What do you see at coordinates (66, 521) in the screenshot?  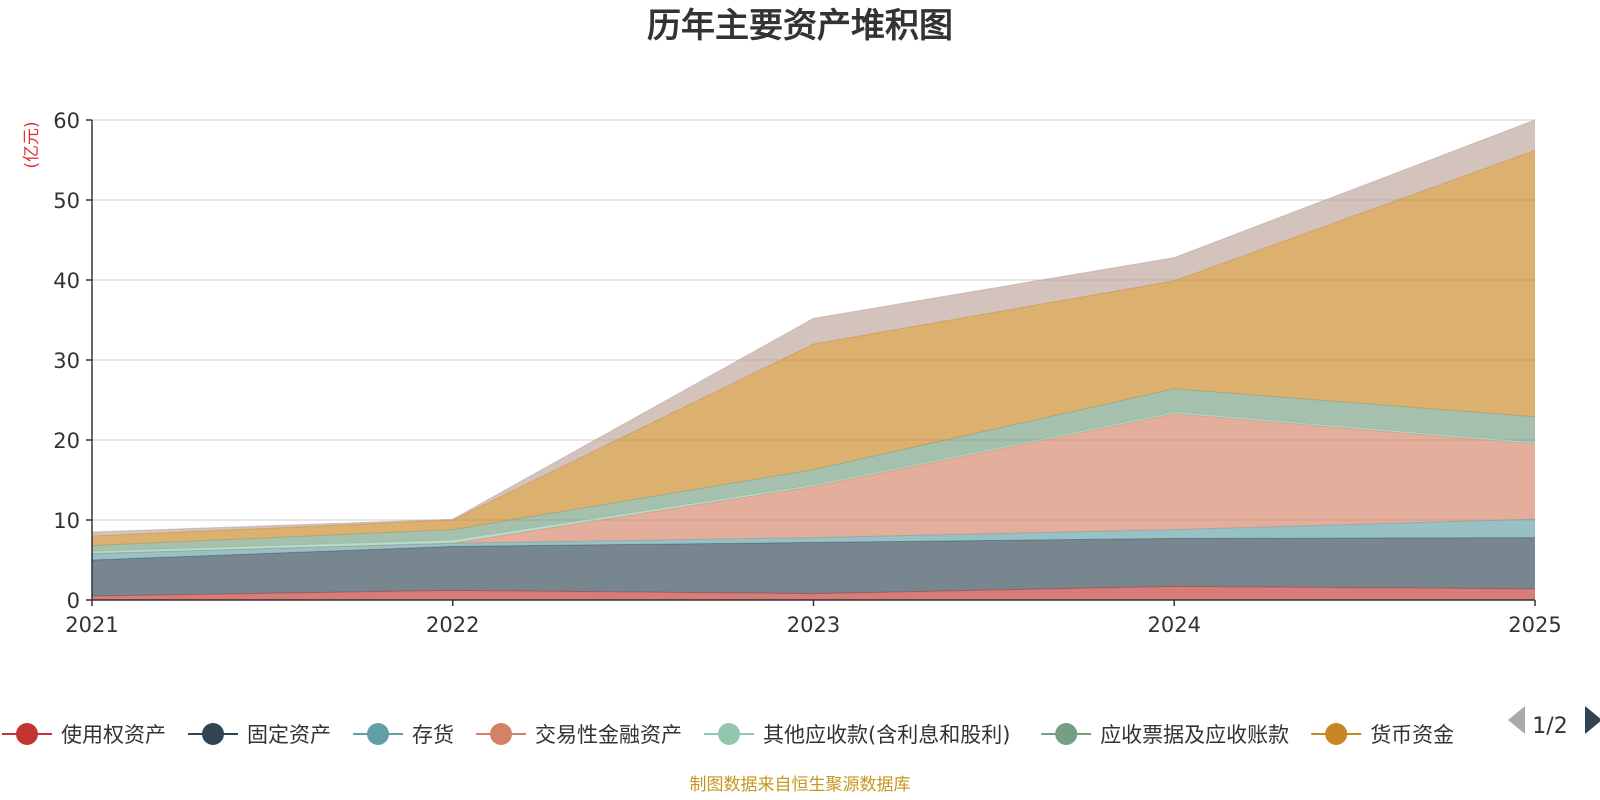 I see `y-tick-label-1: 10` at bounding box center [66, 521].